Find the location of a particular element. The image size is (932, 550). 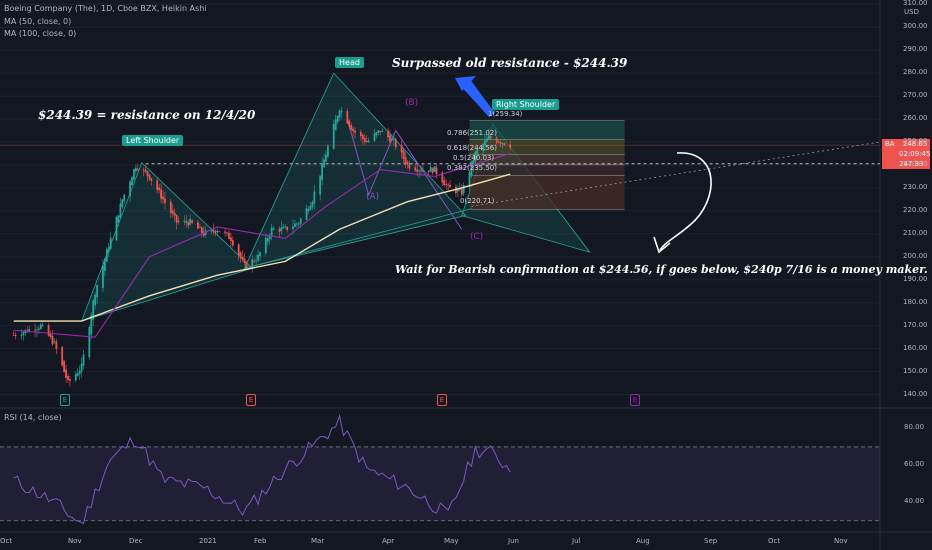

time-tick-label: 2021 is located at coordinates (208, 541).